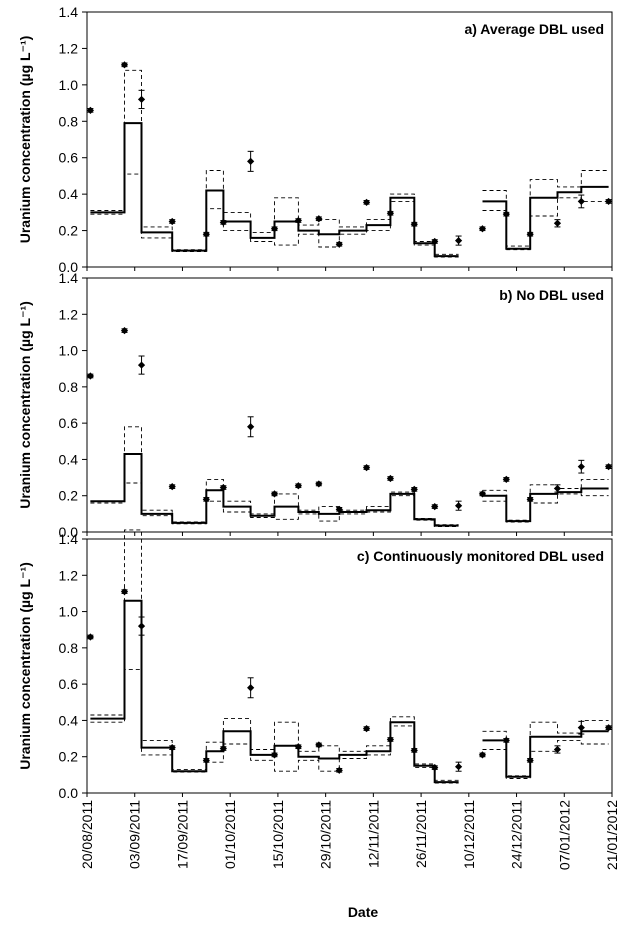 This screenshot has width=624, height=952. Describe the element at coordinates (69, 684) in the screenshot. I see `y-tick-label: 0.6` at that location.